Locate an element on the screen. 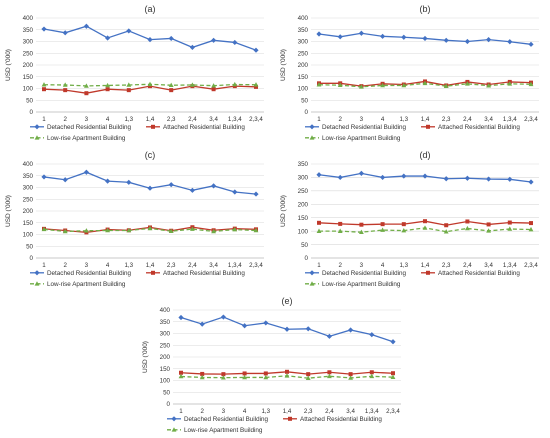 Image resolution: width=550 pixels, height=438 pixels. y-tick-label: 400 is located at coordinates (28, 164).